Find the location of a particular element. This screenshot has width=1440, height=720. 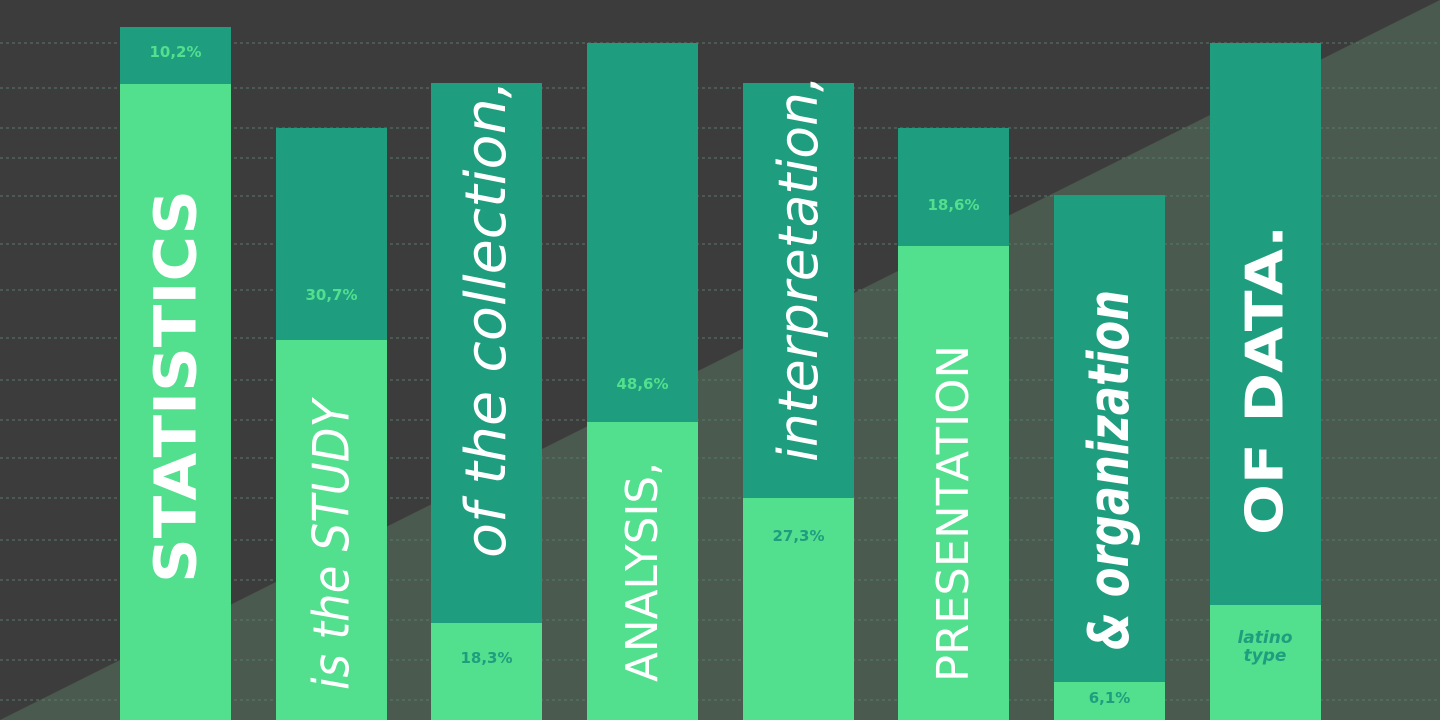

percent-label: 48,6% is located at coordinates (642, 384).